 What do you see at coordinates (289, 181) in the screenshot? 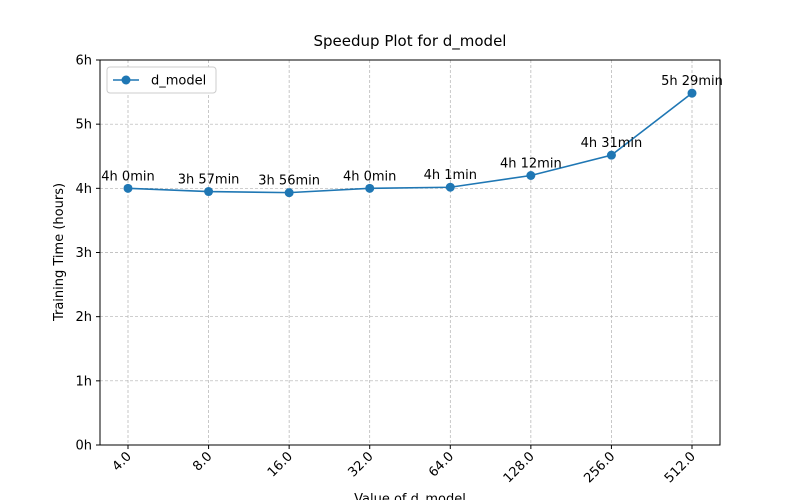
I see `data-label: 3h 56min` at bounding box center [289, 181].